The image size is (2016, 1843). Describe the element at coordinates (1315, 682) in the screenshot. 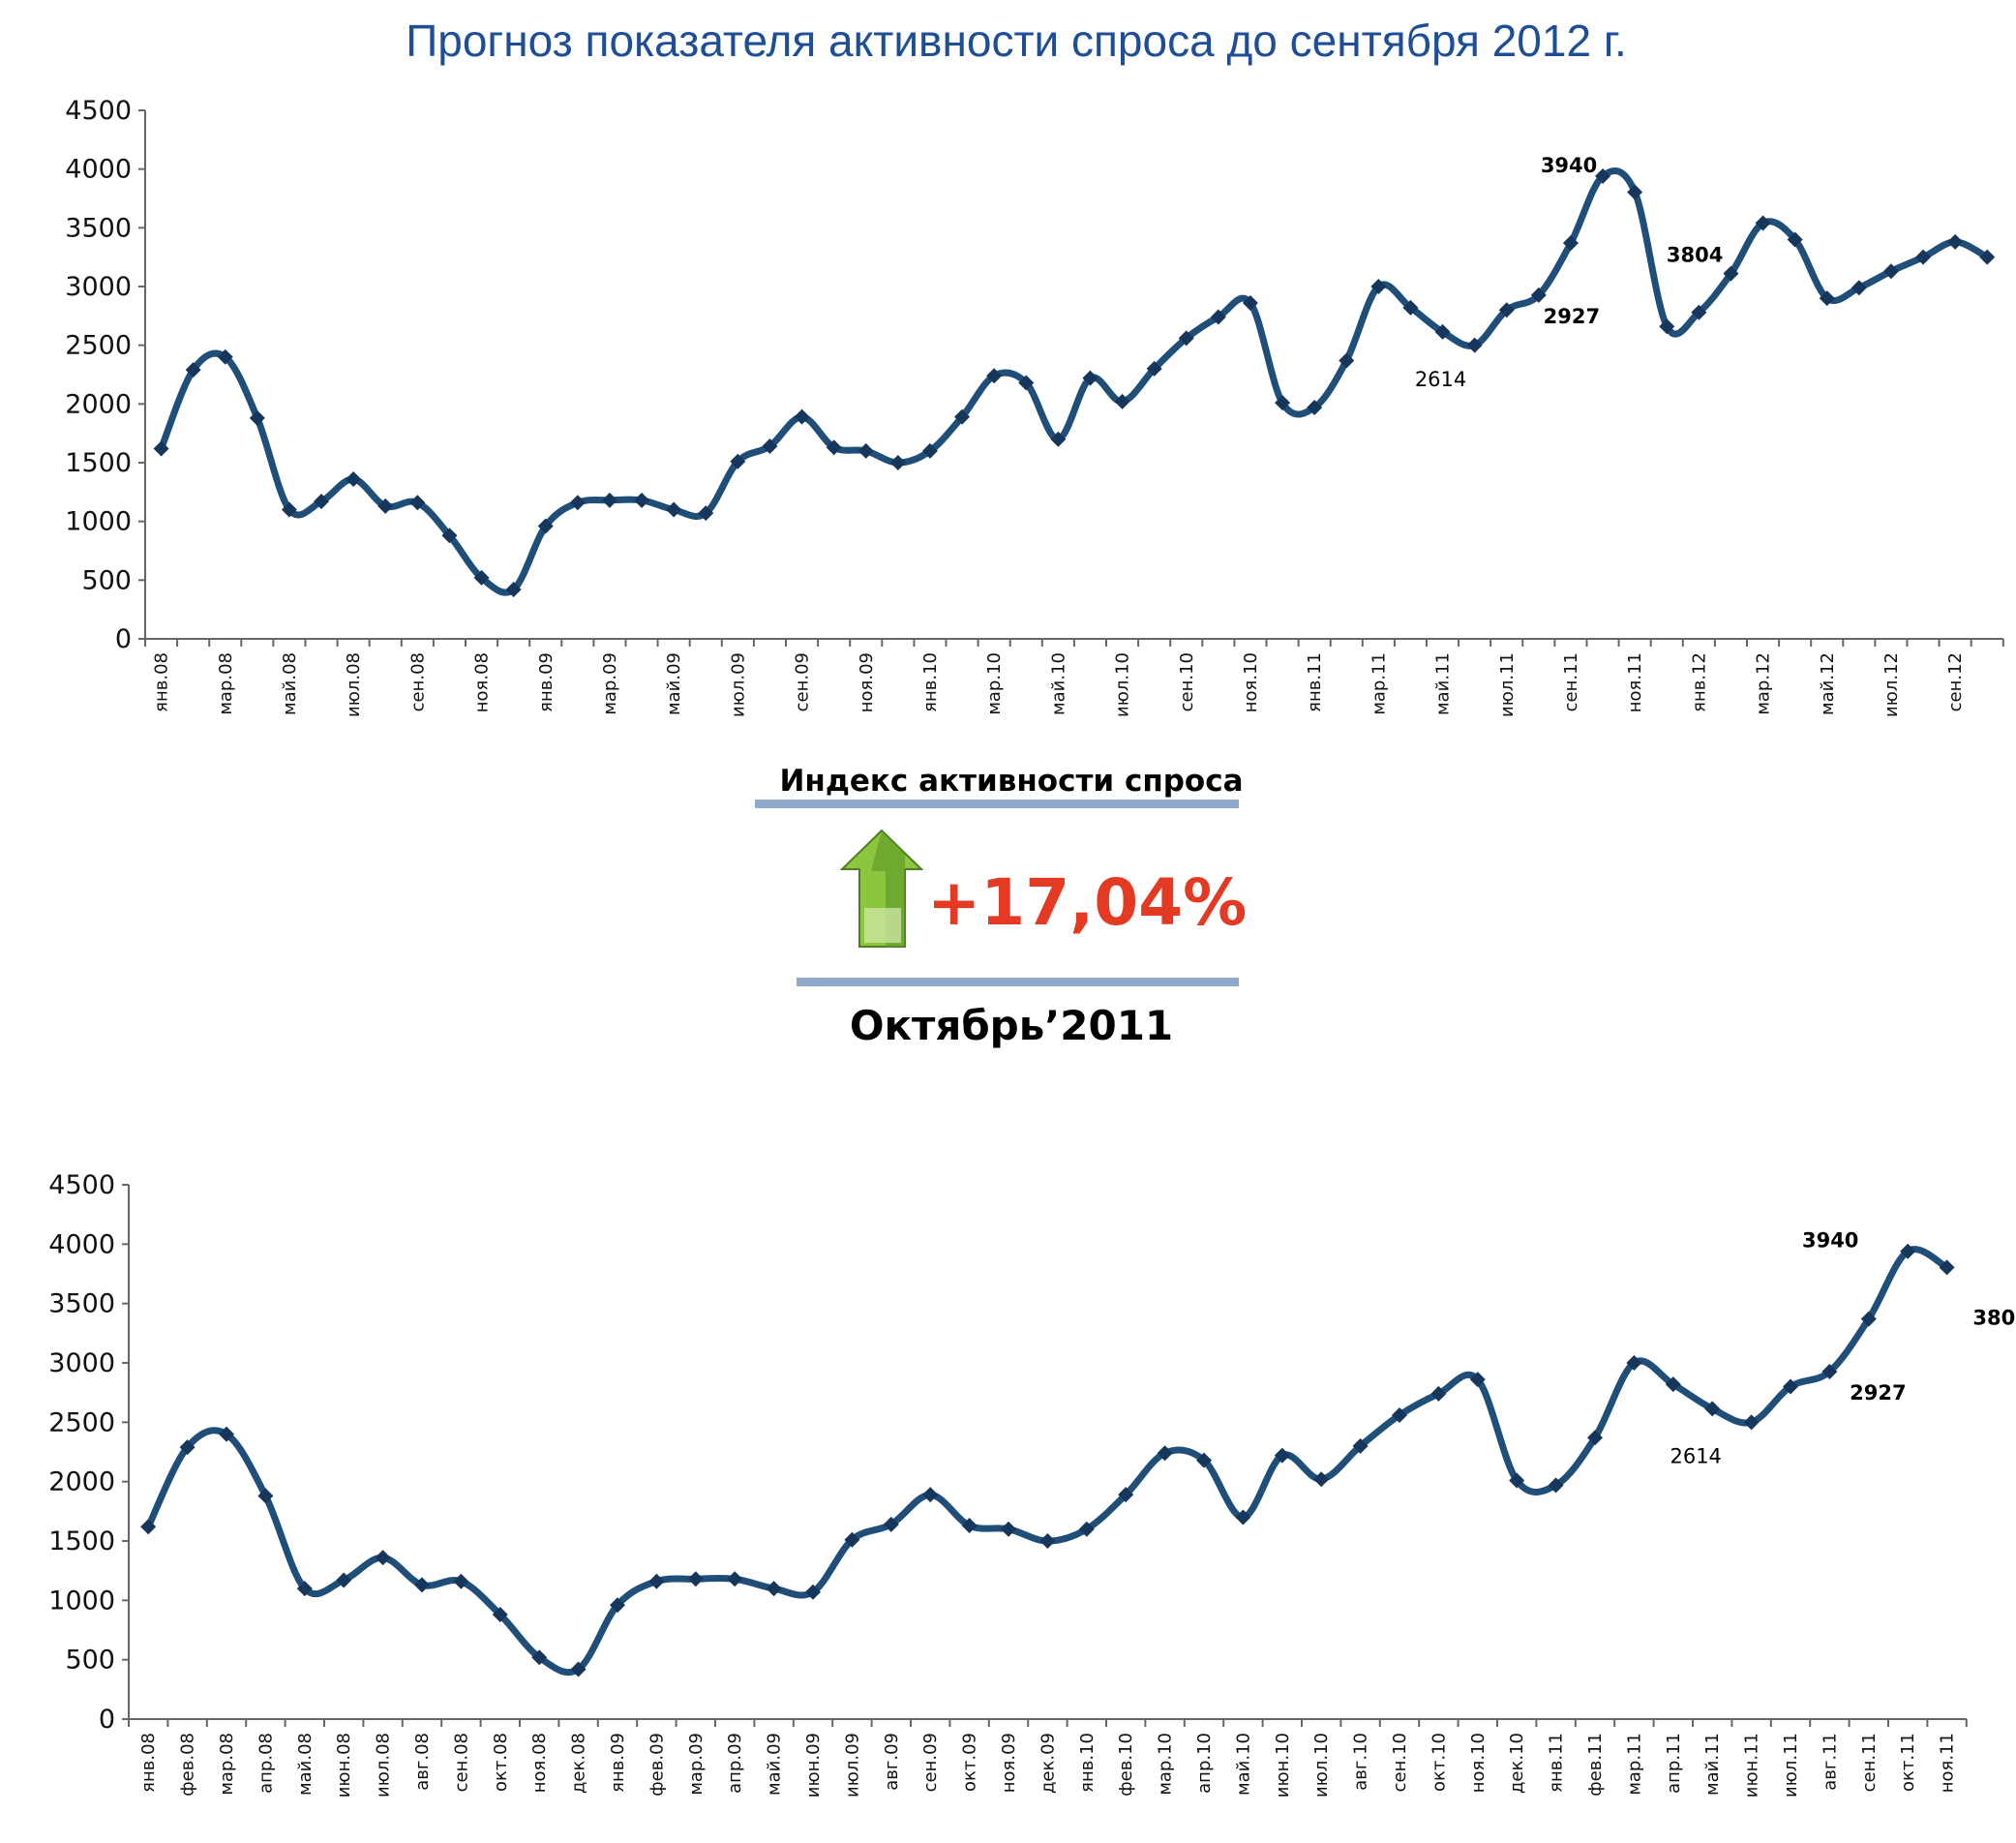

I see `x-tick-label: янв.11` at that location.